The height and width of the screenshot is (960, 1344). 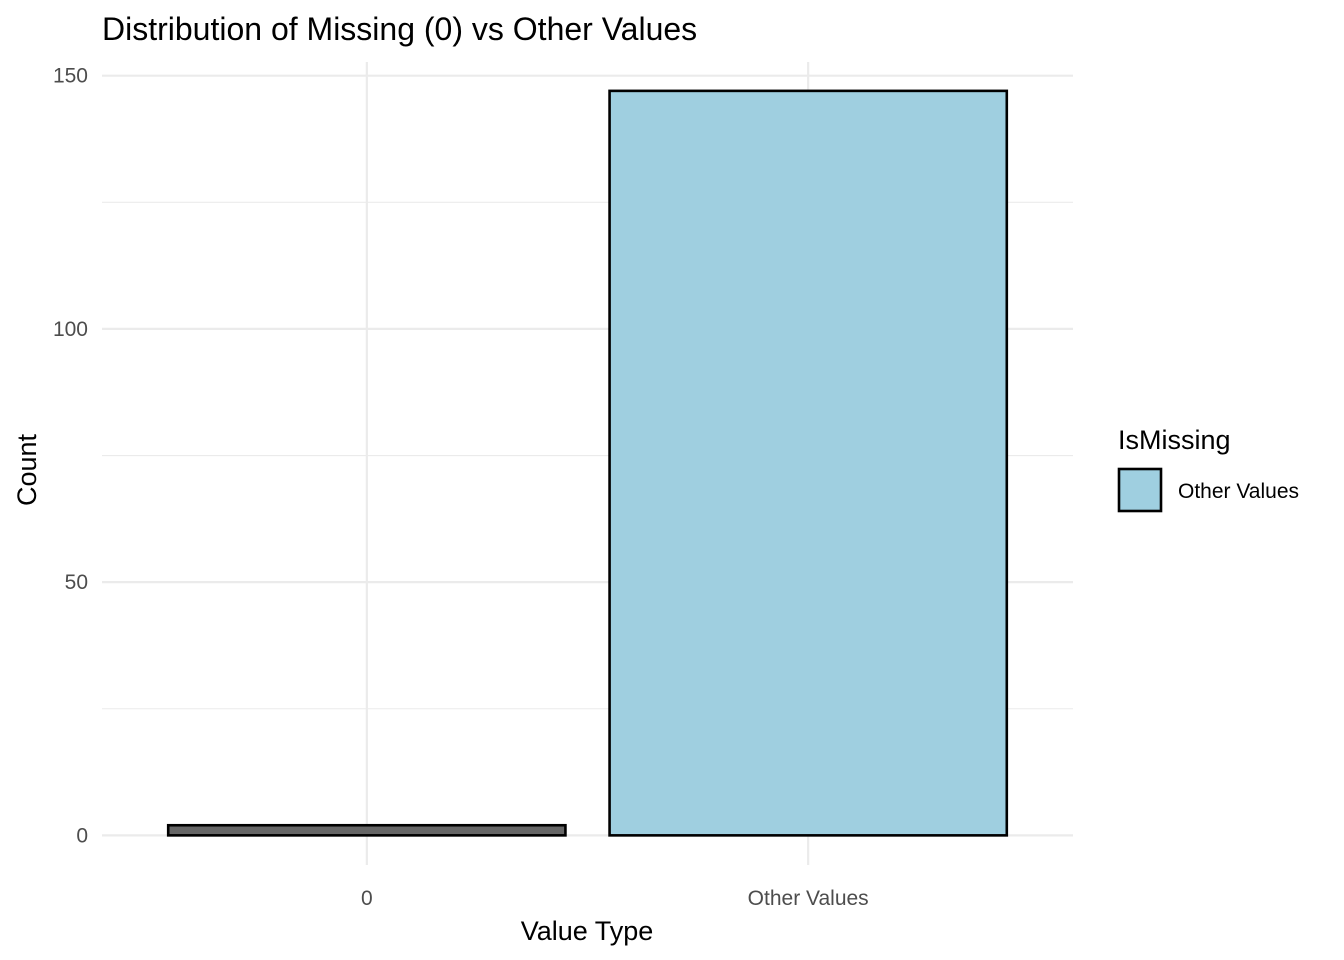 What do you see at coordinates (27, 469) in the screenshot?
I see `y-axis-title: Count` at bounding box center [27, 469].